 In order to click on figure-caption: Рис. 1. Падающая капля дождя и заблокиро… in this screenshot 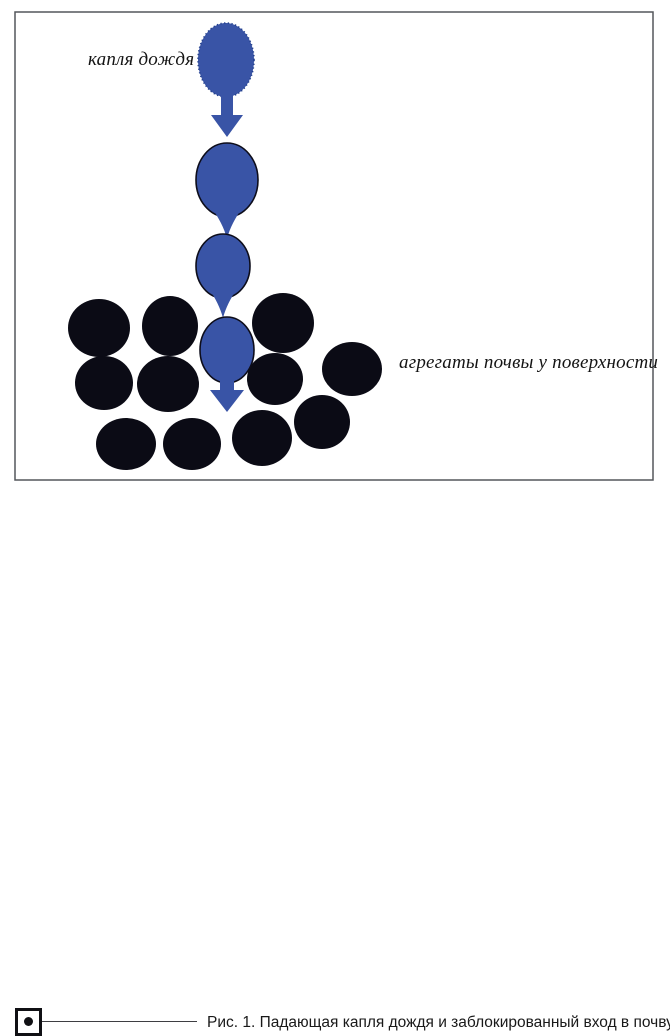, I will do `click(438, 1022)`.